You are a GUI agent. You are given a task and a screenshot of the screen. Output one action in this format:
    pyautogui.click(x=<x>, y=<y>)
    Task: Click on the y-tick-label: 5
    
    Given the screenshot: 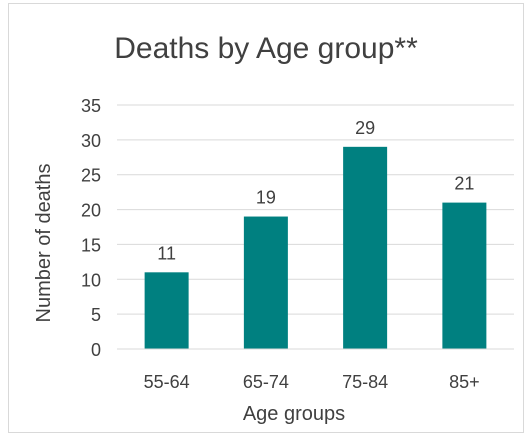 What is the action you would take?
    pyautogui.click(x=96, y=315)
    